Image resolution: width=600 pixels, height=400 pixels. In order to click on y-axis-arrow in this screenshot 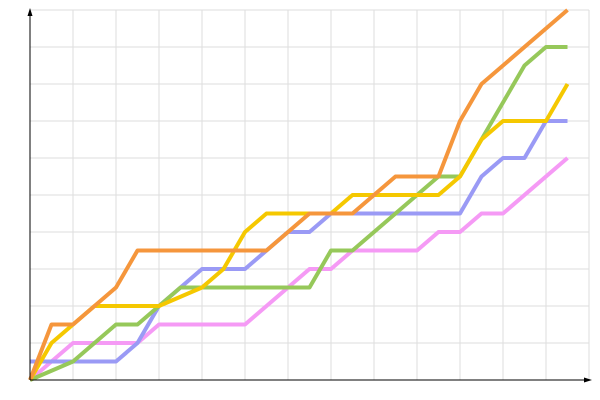, I will do `click(30, 12)`.